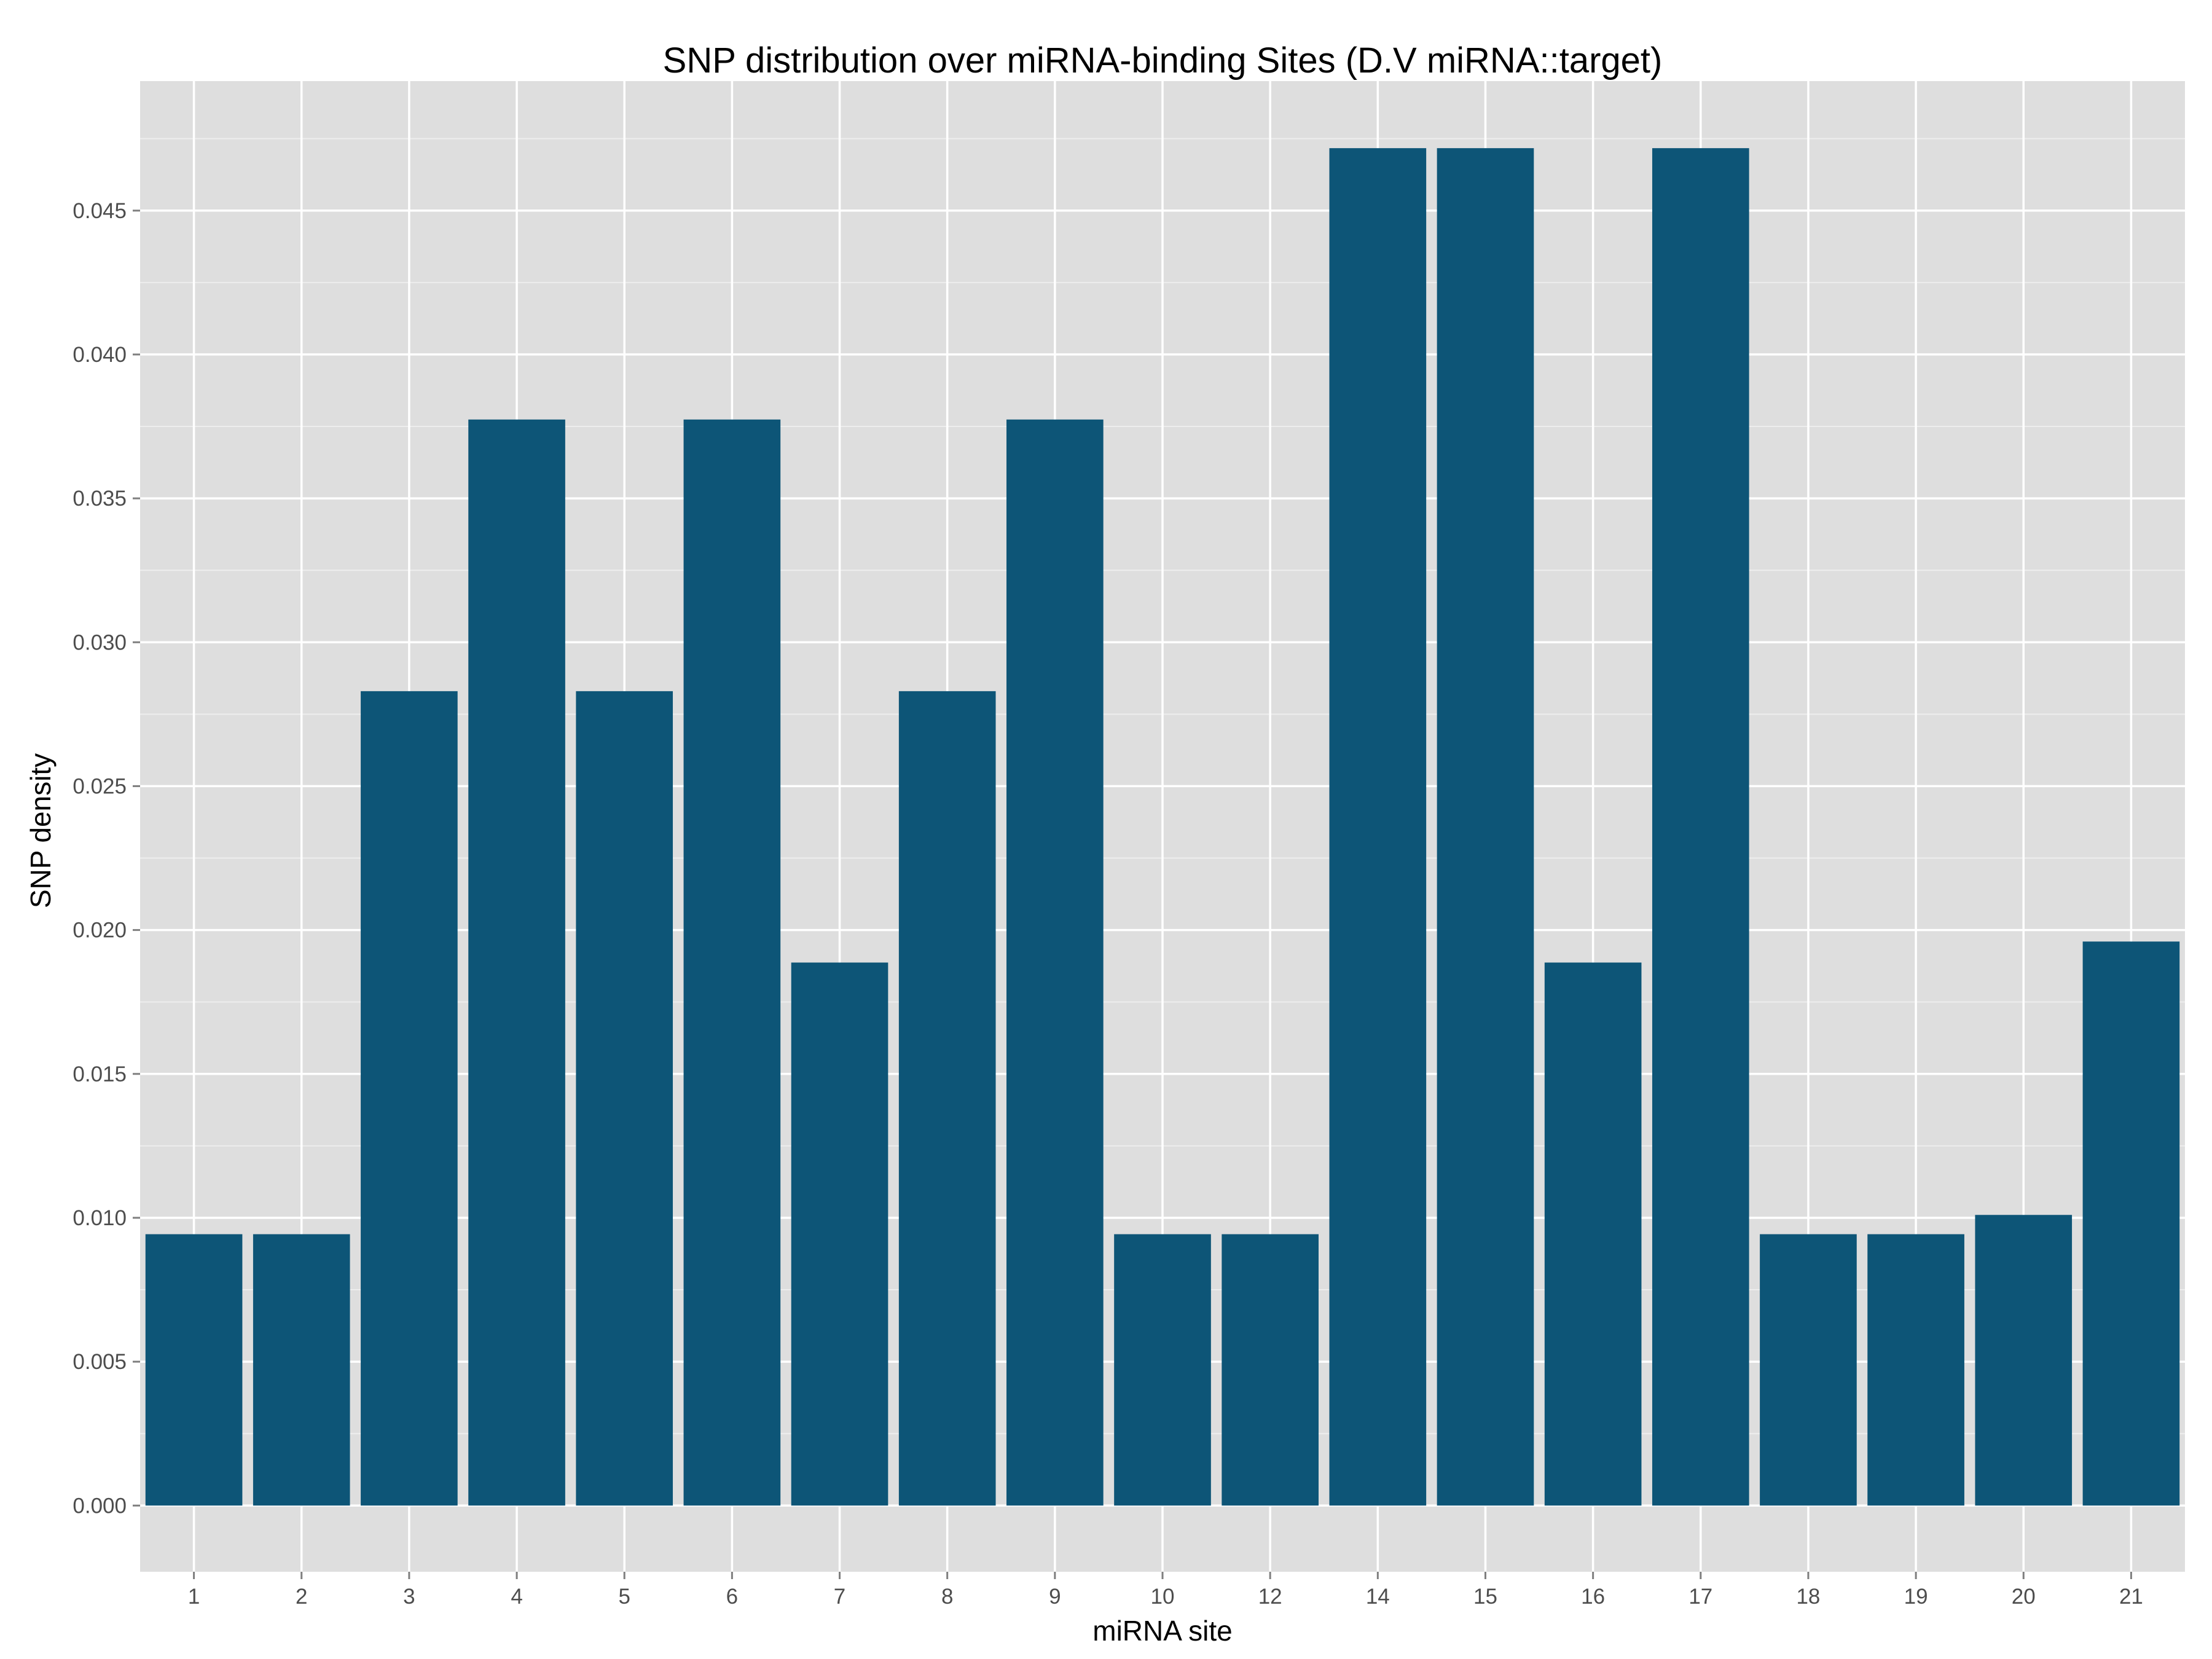  I want to click on x-tick-label: 14, so click(1378, 1597).